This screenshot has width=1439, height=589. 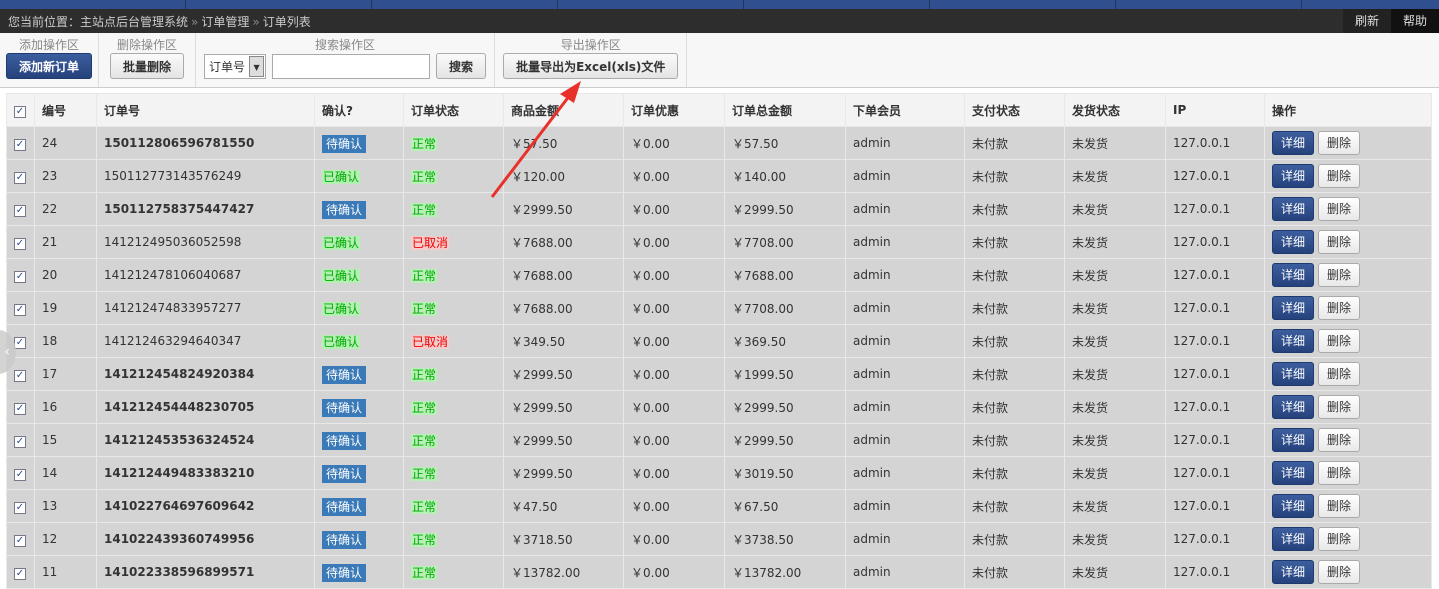 I want to click on id-value: 21, so click(x=50, y=242).